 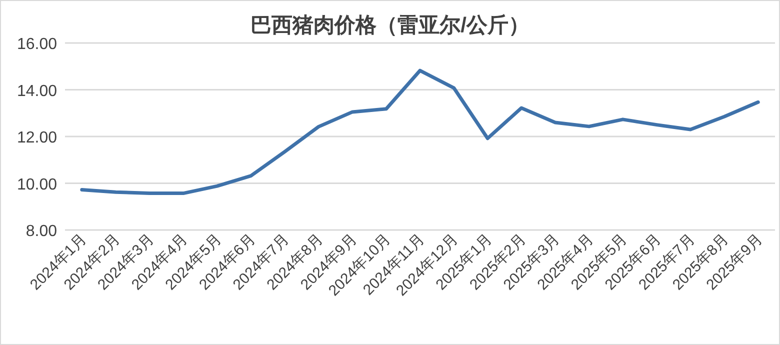 I want to click on chart-title: 巴西猪肉价格（雷亚尔/公斤）, so click(x=390, y=25).